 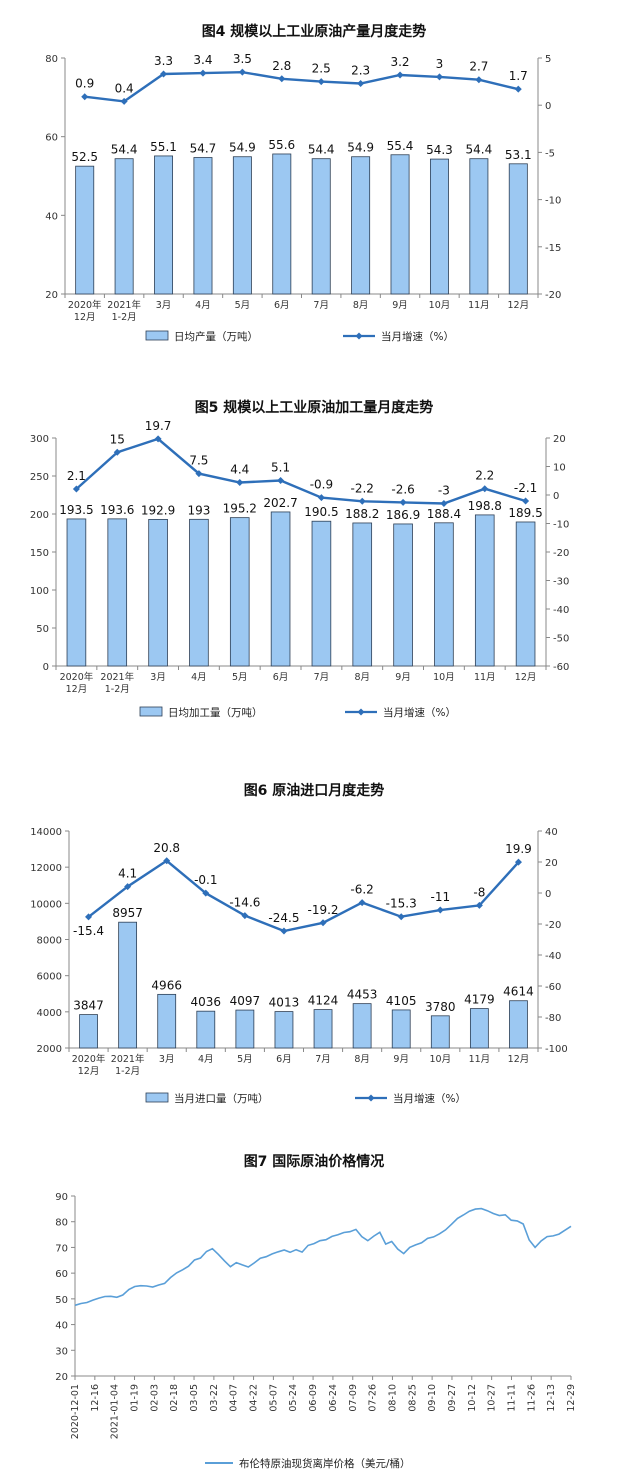 I want to click on brent-price-line, so click(x=323, y=1257).